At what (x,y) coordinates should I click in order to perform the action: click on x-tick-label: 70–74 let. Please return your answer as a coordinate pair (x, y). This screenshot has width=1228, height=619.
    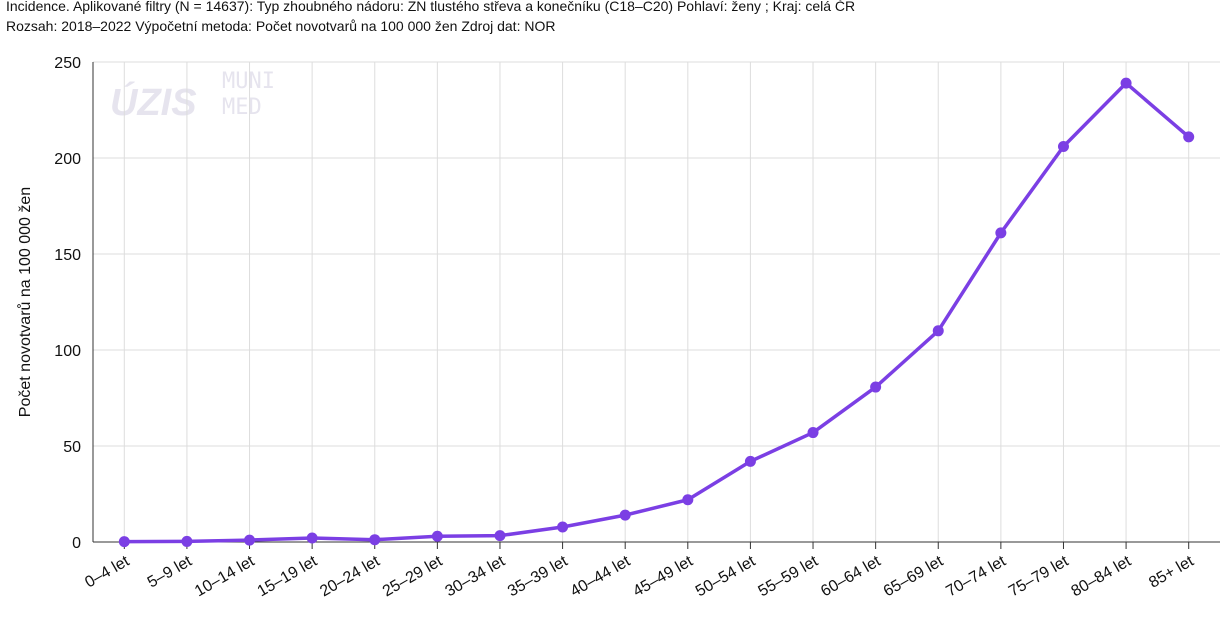
    Looking at the image, I should click on (976, 576).